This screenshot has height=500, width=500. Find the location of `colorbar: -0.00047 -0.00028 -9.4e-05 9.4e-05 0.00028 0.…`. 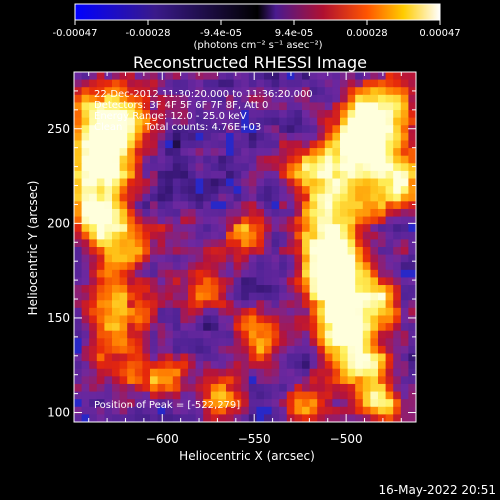

colorbar: -0.00047 -0.00028 -9.4e-05 9.4e-05 0.00028 0.… is located at coordinates (257, 27).